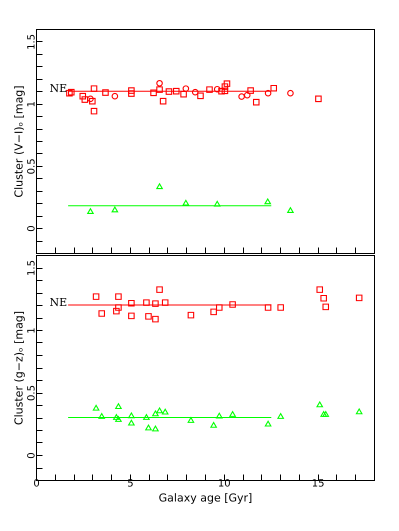  What do you see at coordinates (205, 498) in the screenshot?
I see `x-axis-title: Galaxy age [Gyr]` at bounding box center [205, 498].